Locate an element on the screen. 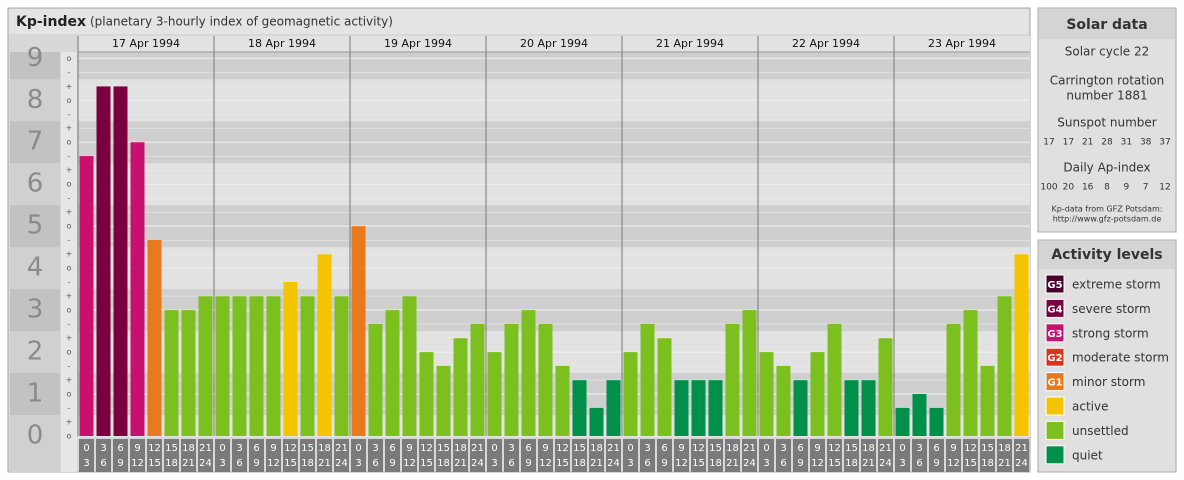 This screenshot has width=1184, height=480. solar-cycle: Solar cycle 22 is located at coordinates (1107, 52).